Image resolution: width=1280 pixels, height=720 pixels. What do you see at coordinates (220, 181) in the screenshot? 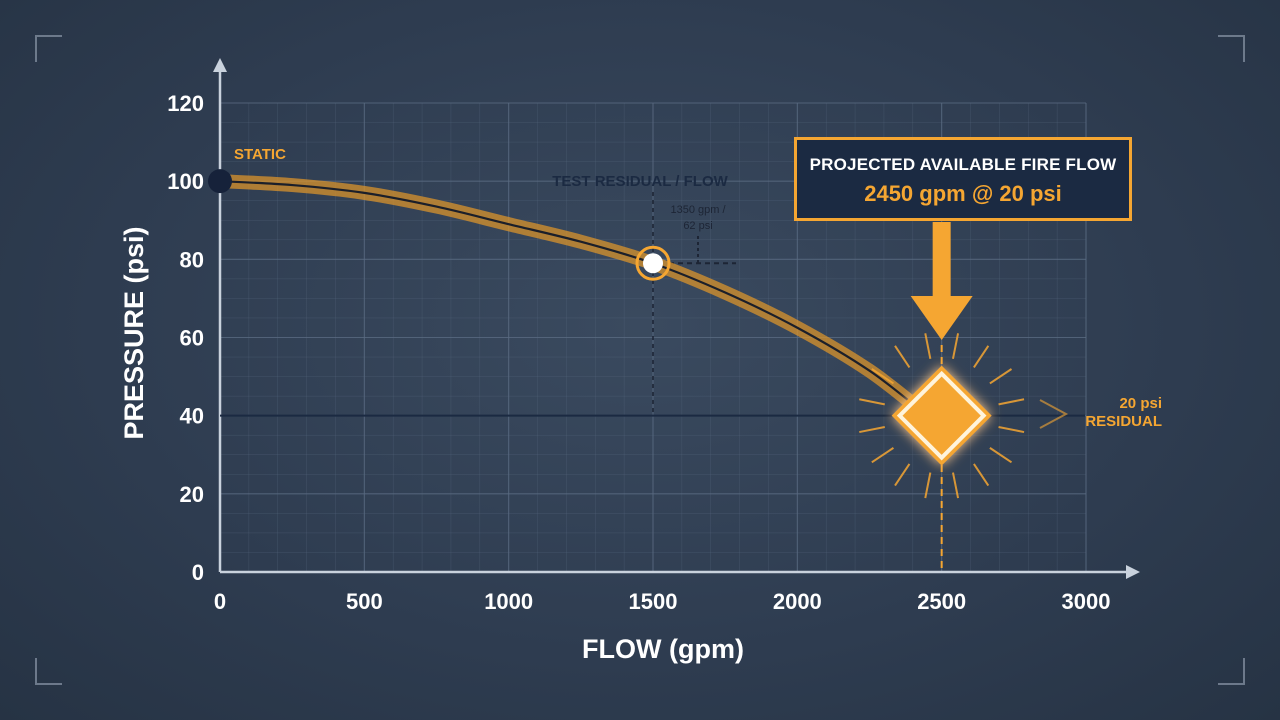
I see `static-point` at bounding box center [220, 181].